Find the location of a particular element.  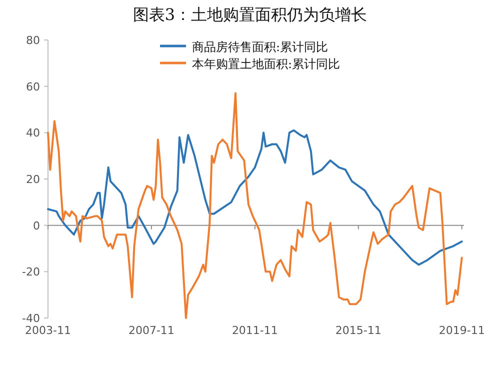

x-tick-label: 2003-11 is located at coordinates (48, 330).